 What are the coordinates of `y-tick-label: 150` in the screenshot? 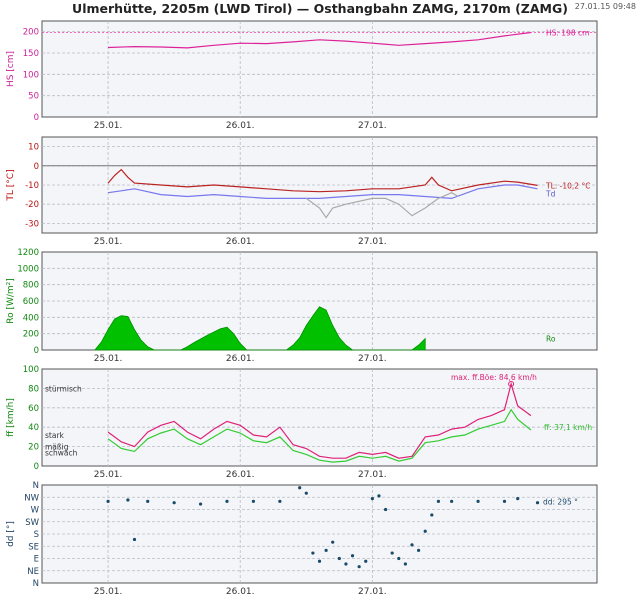 It's located at (31, 54).